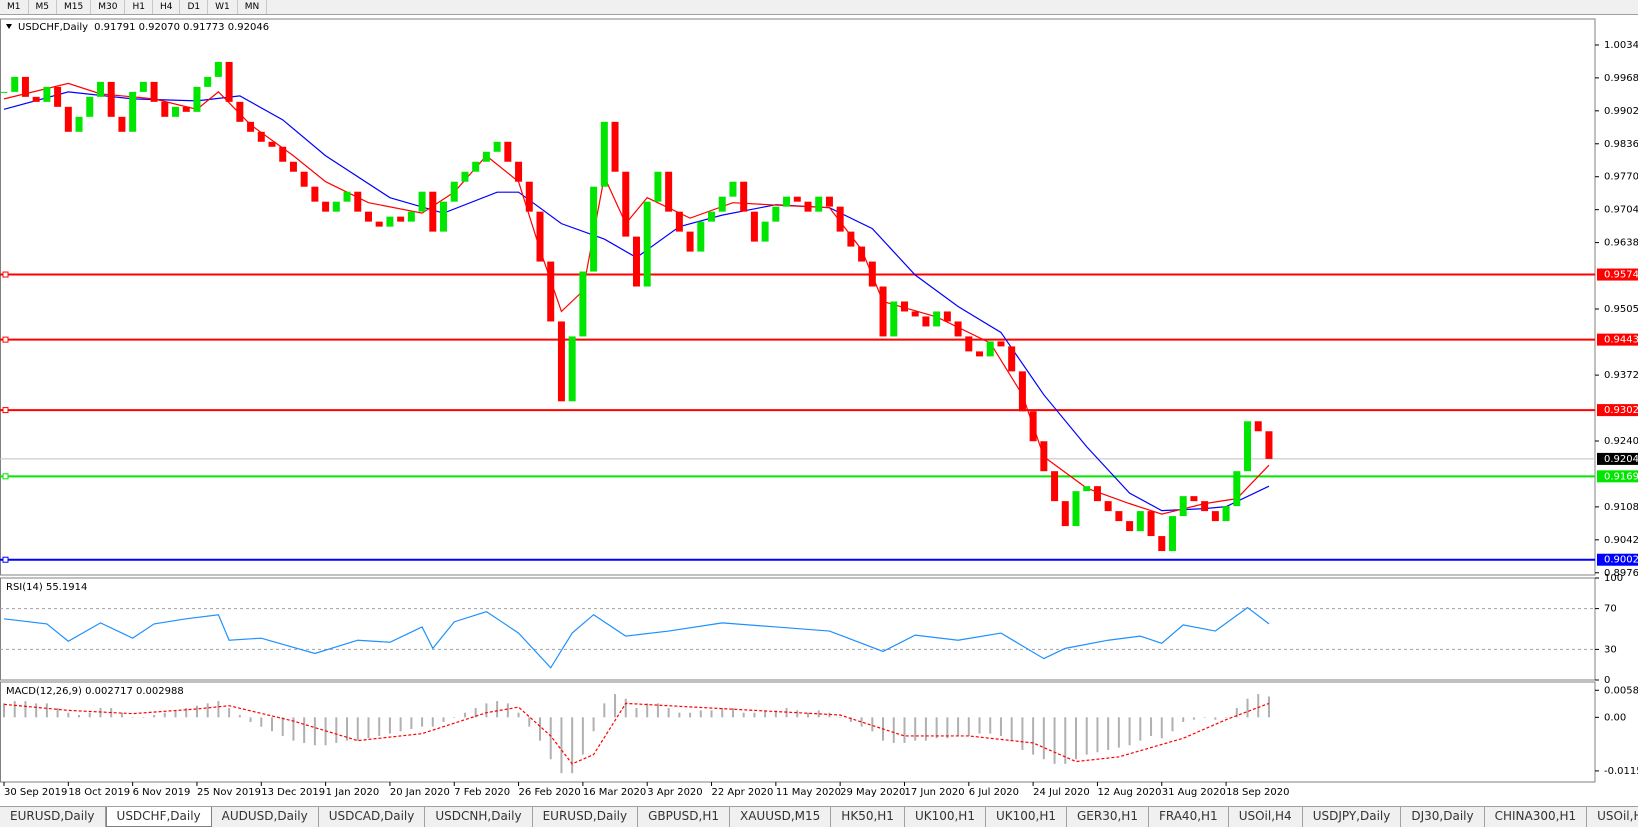 The height and width of the screenshot is (827, 1638). Describe the element at coordinates (74, 7) in the screenshot. I see `timeframe-button: M15` at that location.